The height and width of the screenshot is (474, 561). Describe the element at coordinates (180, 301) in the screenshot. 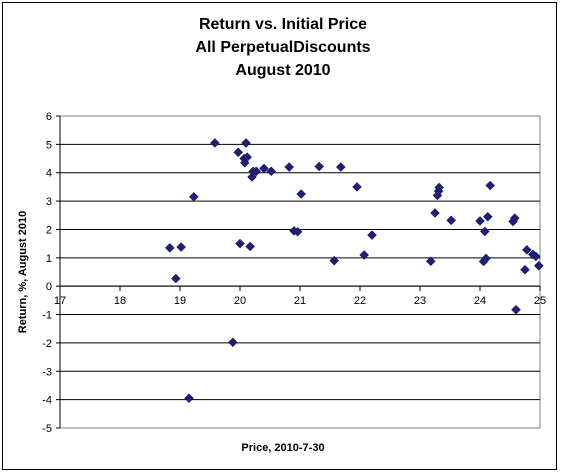

I see `x-tick-label: 19` at that location.